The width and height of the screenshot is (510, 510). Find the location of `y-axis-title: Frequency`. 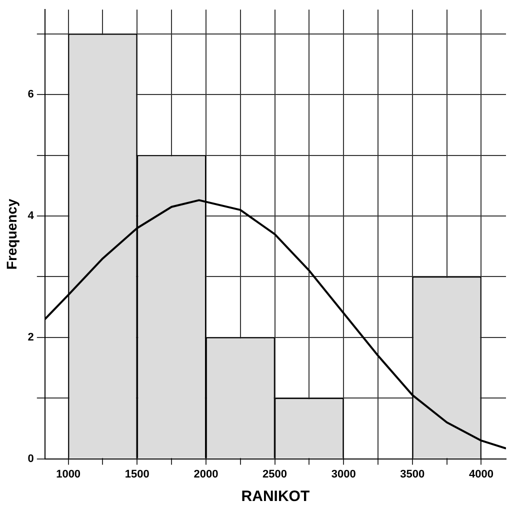

y-axis-title: Frequency is located at coordinates (11, 234).